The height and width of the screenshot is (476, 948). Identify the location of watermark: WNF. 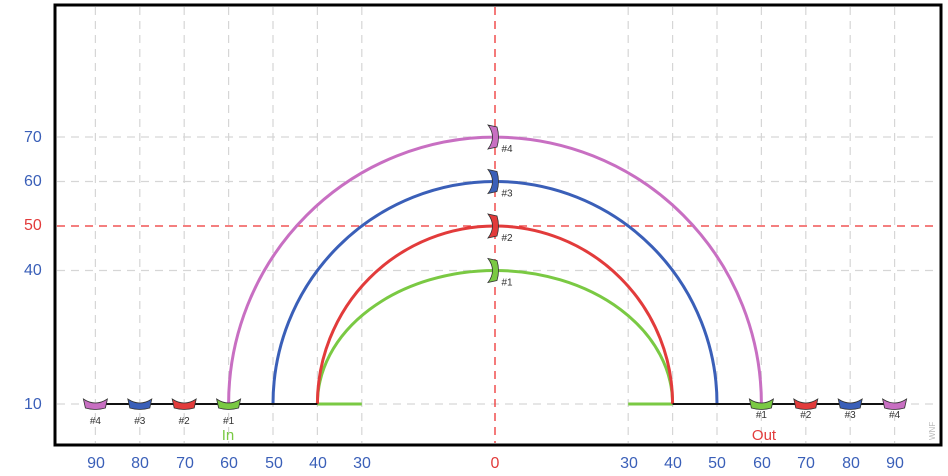
(932, 431).